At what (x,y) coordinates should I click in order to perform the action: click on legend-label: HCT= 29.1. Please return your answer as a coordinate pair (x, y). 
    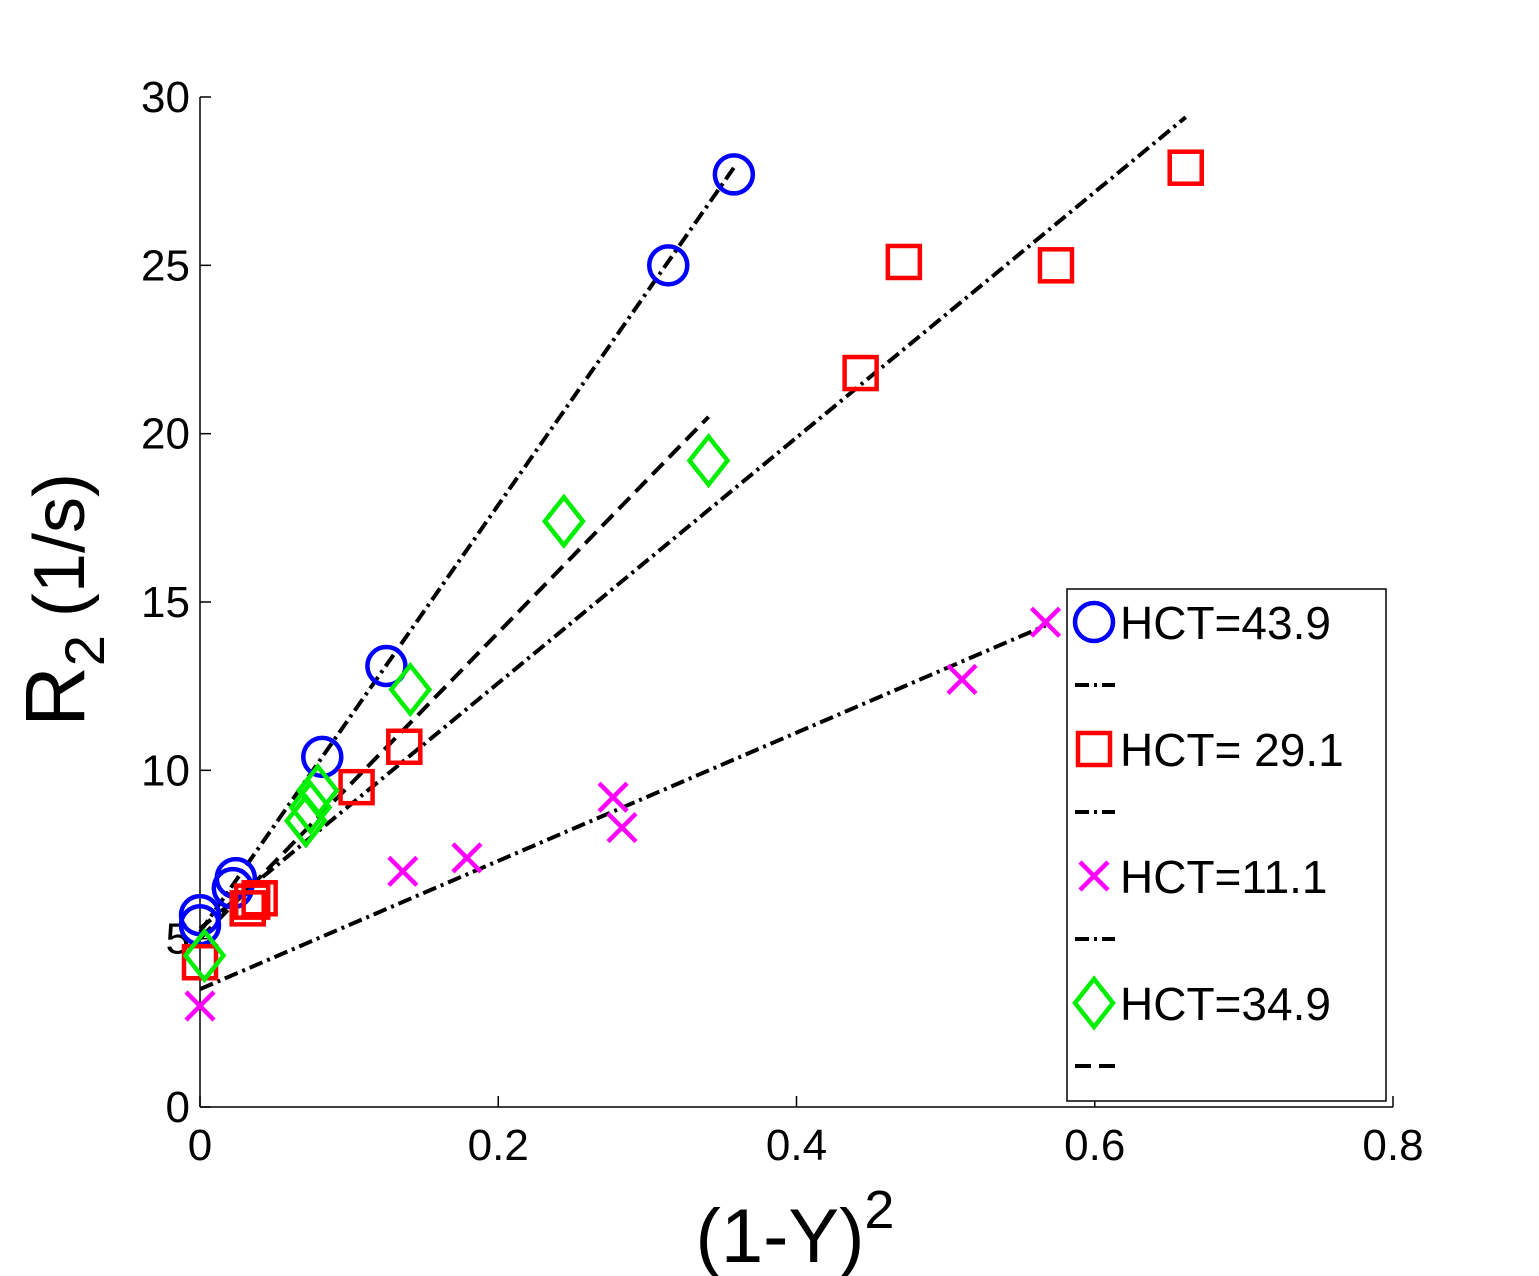
    Looking at the image, I should click on (1232, 750).